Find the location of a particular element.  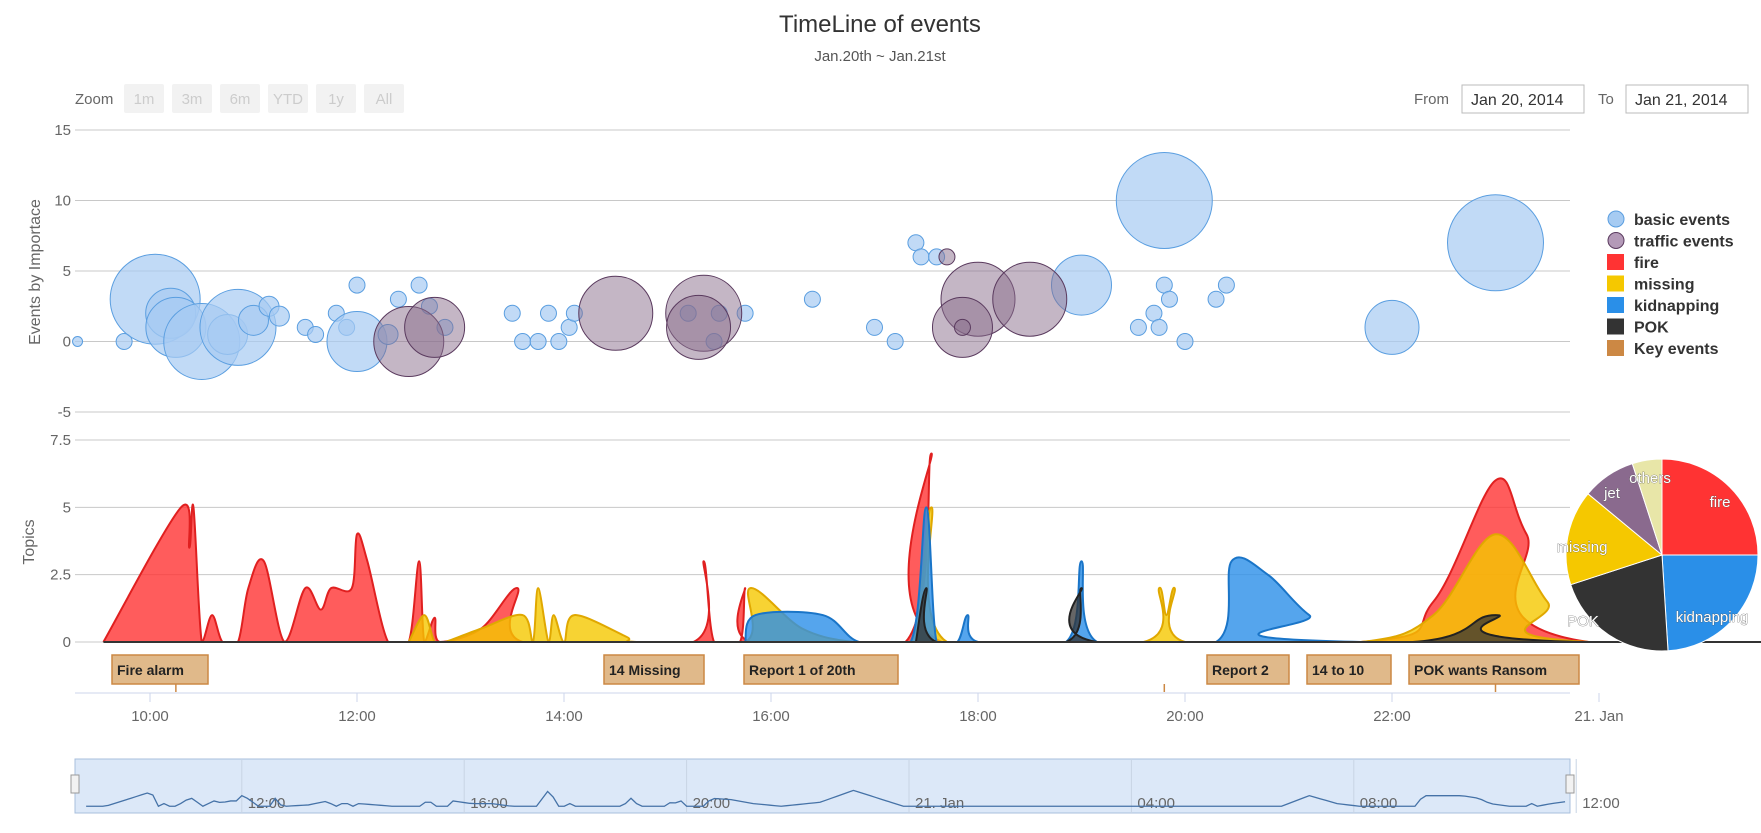

area-y-tick: 5 is located at coordinates (67, 507).